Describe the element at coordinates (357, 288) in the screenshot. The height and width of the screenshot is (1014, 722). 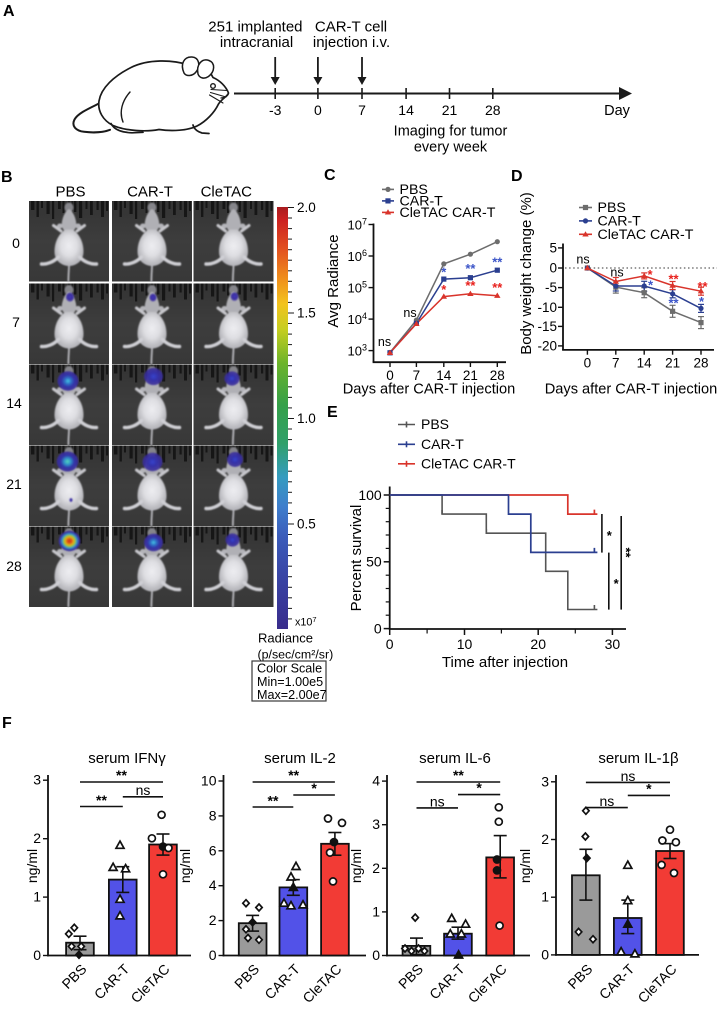
I see `svg-text: 10⁵` at that location.